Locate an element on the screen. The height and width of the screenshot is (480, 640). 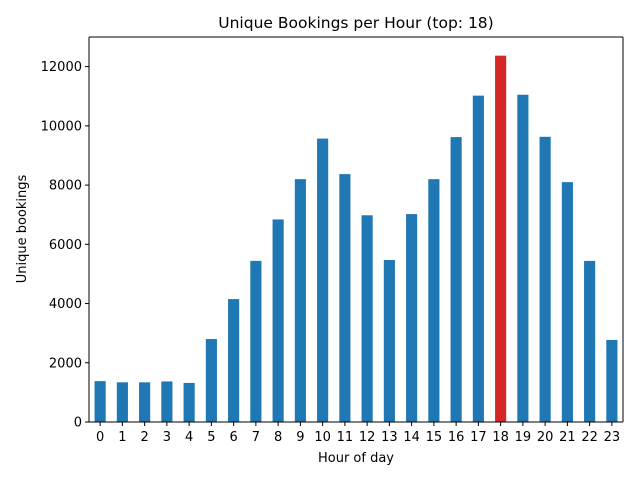
y-tick-label: 12000 is located at coordinates (61, 67).